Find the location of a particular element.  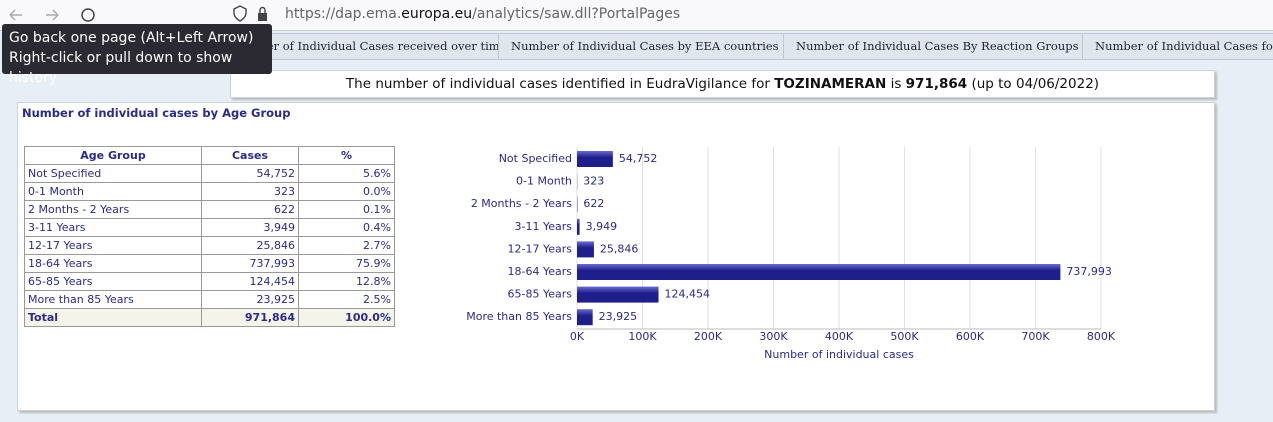

data-label: 54,752 is located at coordinates (638, 158).